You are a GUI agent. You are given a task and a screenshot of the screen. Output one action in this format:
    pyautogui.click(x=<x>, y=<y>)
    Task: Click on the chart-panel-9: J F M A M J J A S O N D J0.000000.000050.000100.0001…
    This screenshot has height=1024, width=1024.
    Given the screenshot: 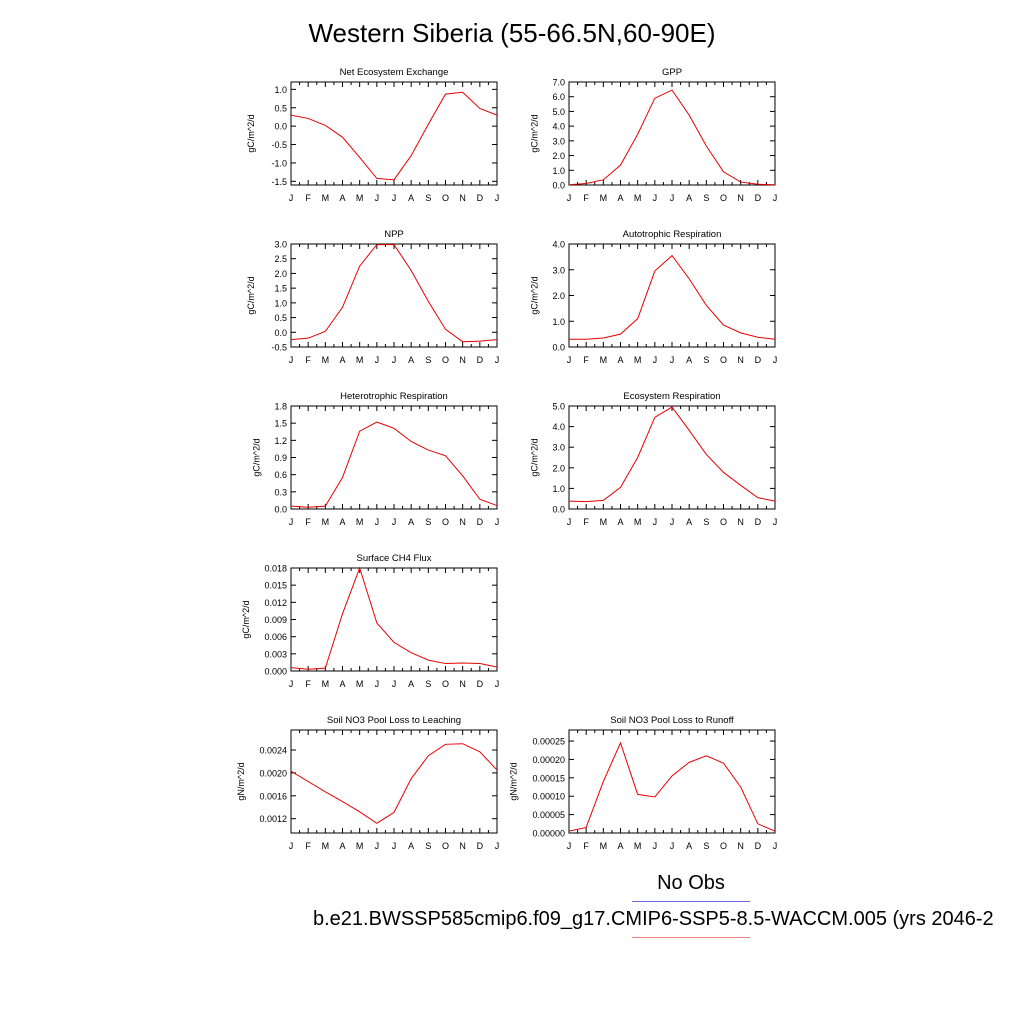 What is the action you would take?
    pyautogui.click(x=643, y=783)
    